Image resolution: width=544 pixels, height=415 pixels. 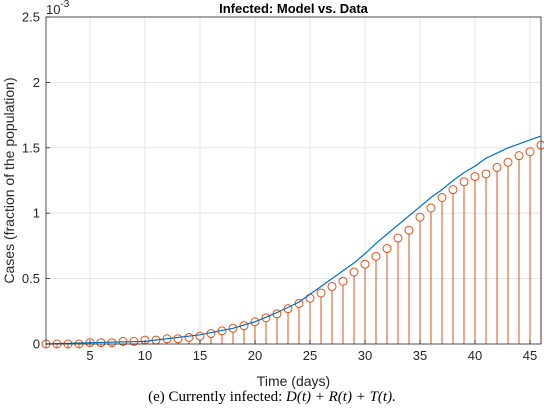 I want to click on x-axis-label: Time (days), so click(x=293, y=381).